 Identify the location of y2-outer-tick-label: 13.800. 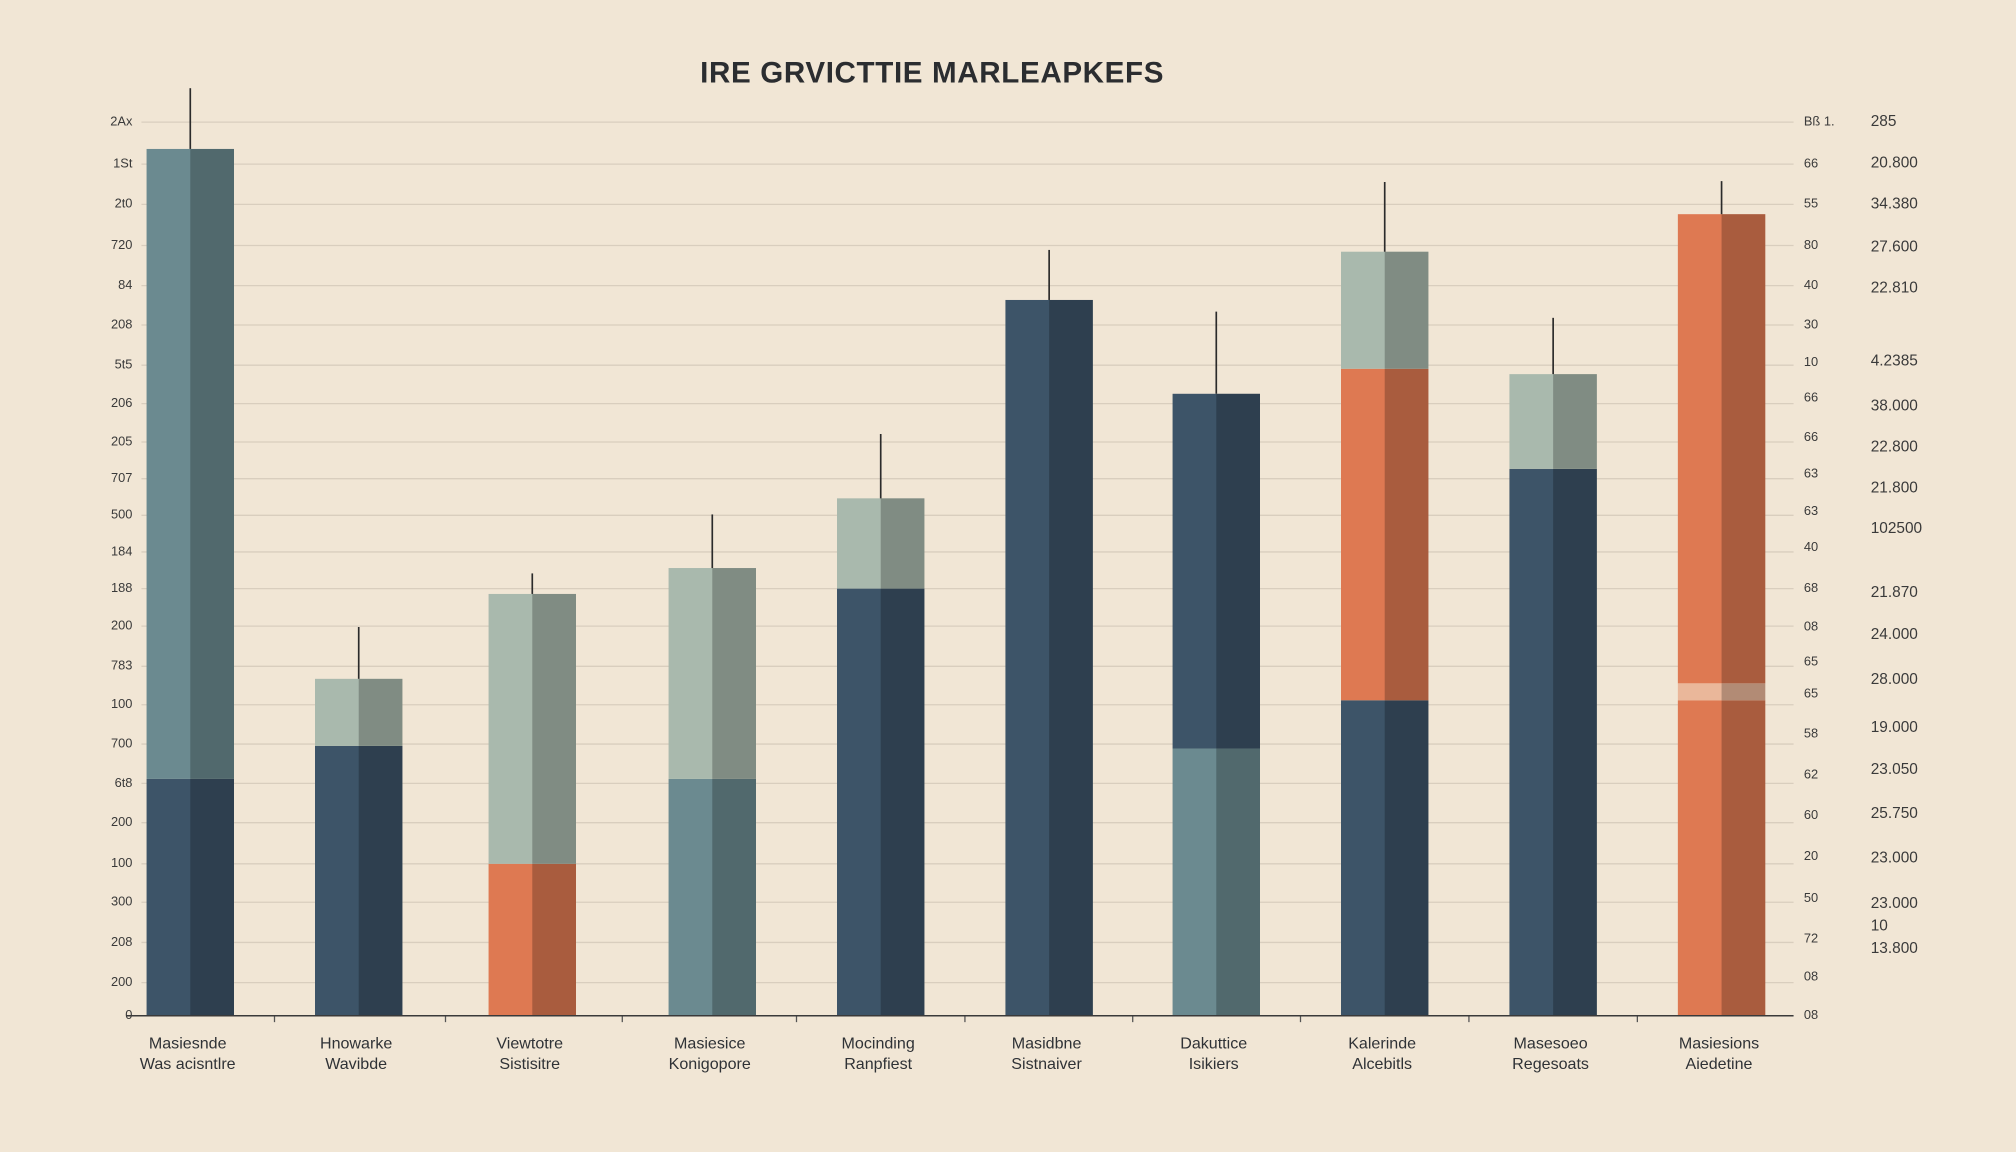
(1894, 948).